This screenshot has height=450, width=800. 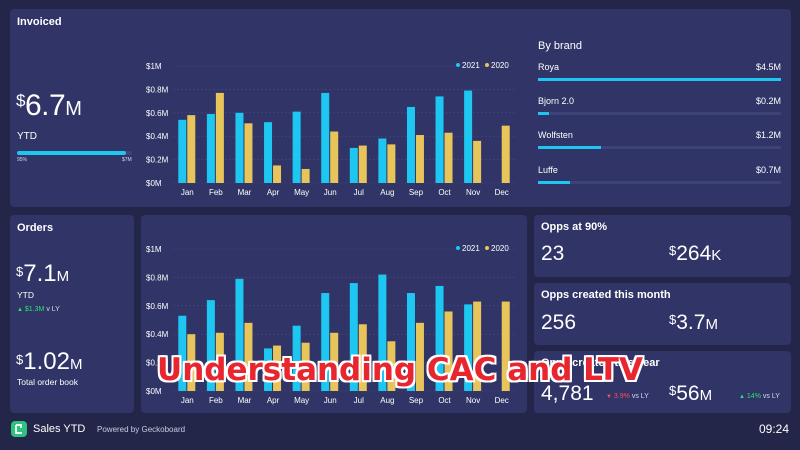 I want to click on x-tick-label: Jun, so click(x=330, y=192).